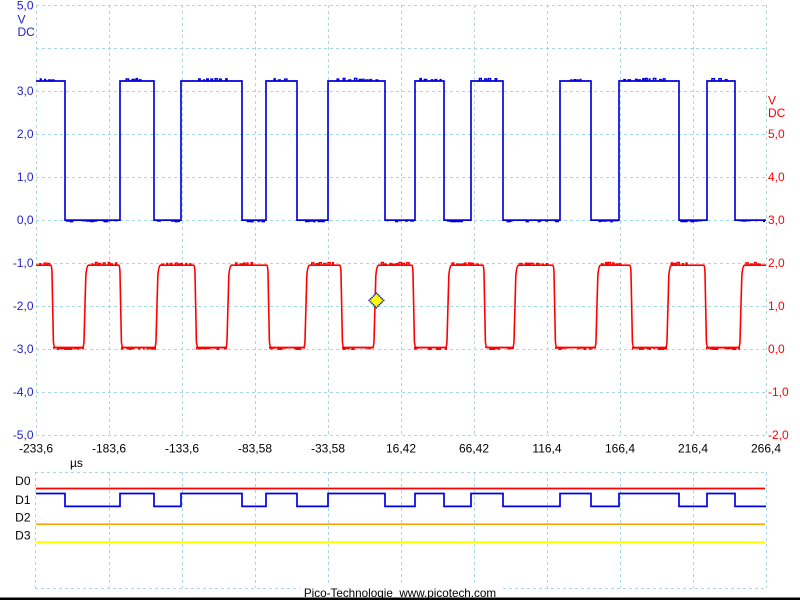 The image size is (800, 600). Describe the element at coordinates (255, 449) in the screenshot. I see `svg-text: -83,58` at that location.